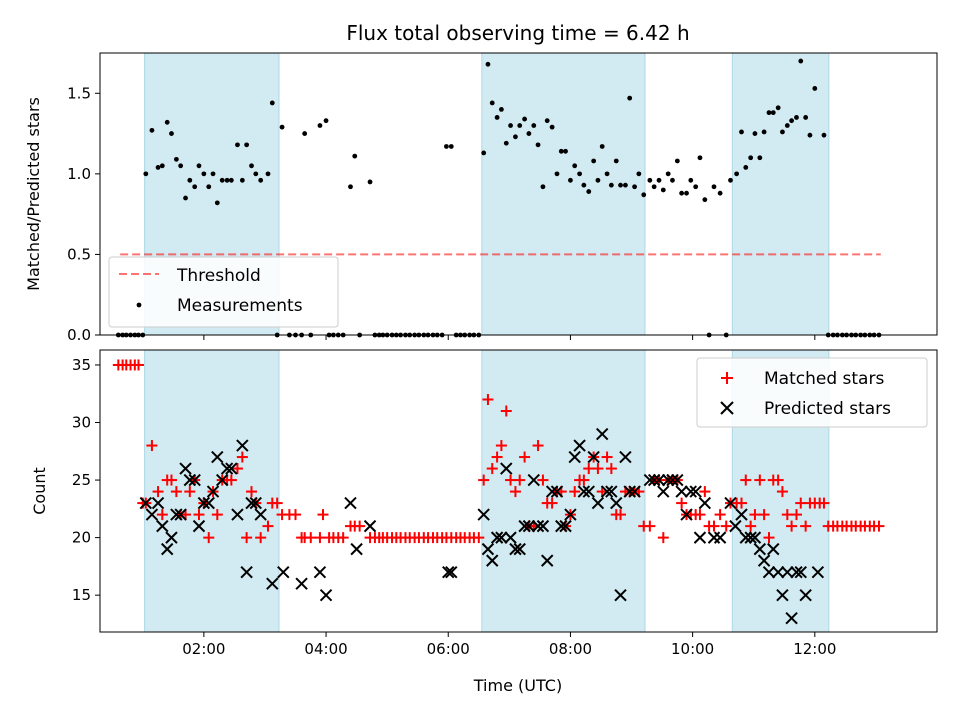  Describe the element at coordinates (81, 423) in the screenshot. I see `y-tick-label: 30` at that location.